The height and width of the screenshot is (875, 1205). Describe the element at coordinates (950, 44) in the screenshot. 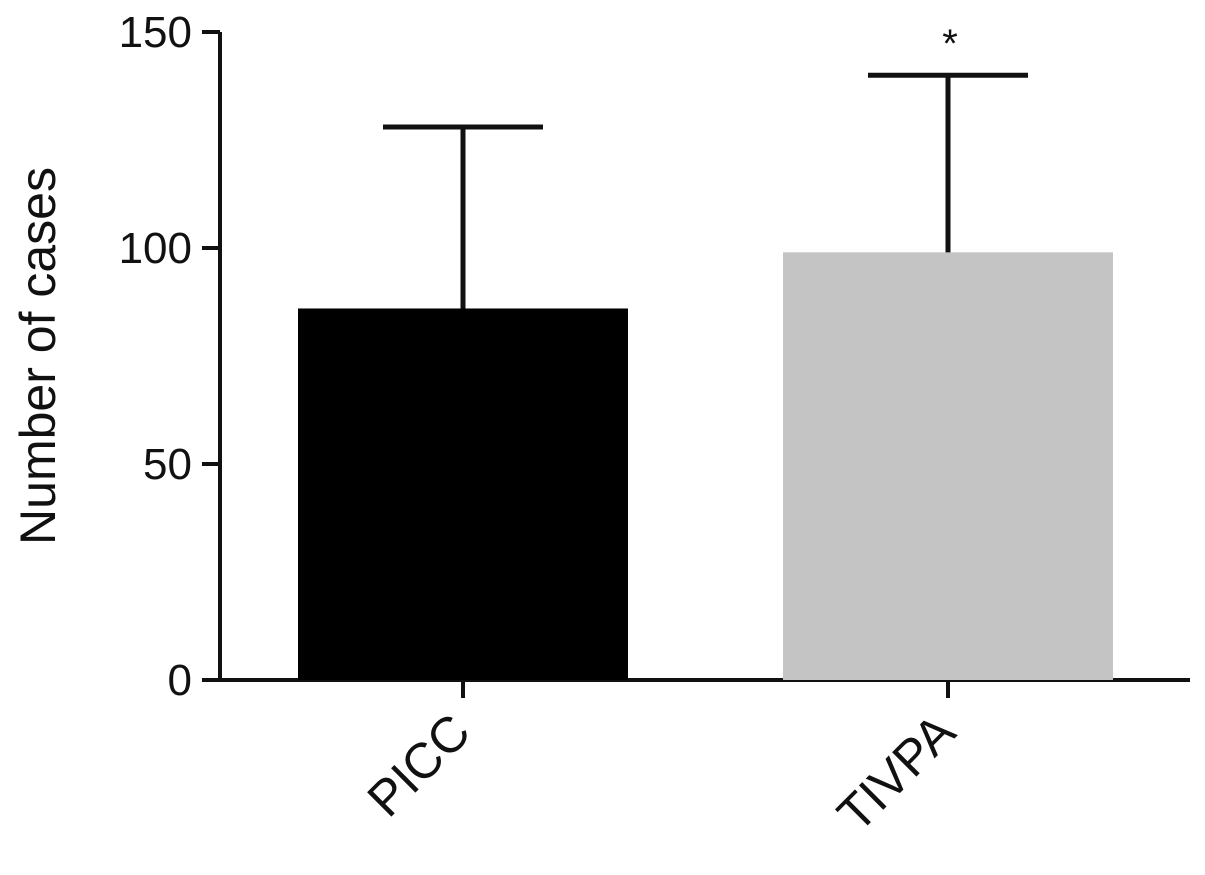

I see `significance-marker: *` at that location.